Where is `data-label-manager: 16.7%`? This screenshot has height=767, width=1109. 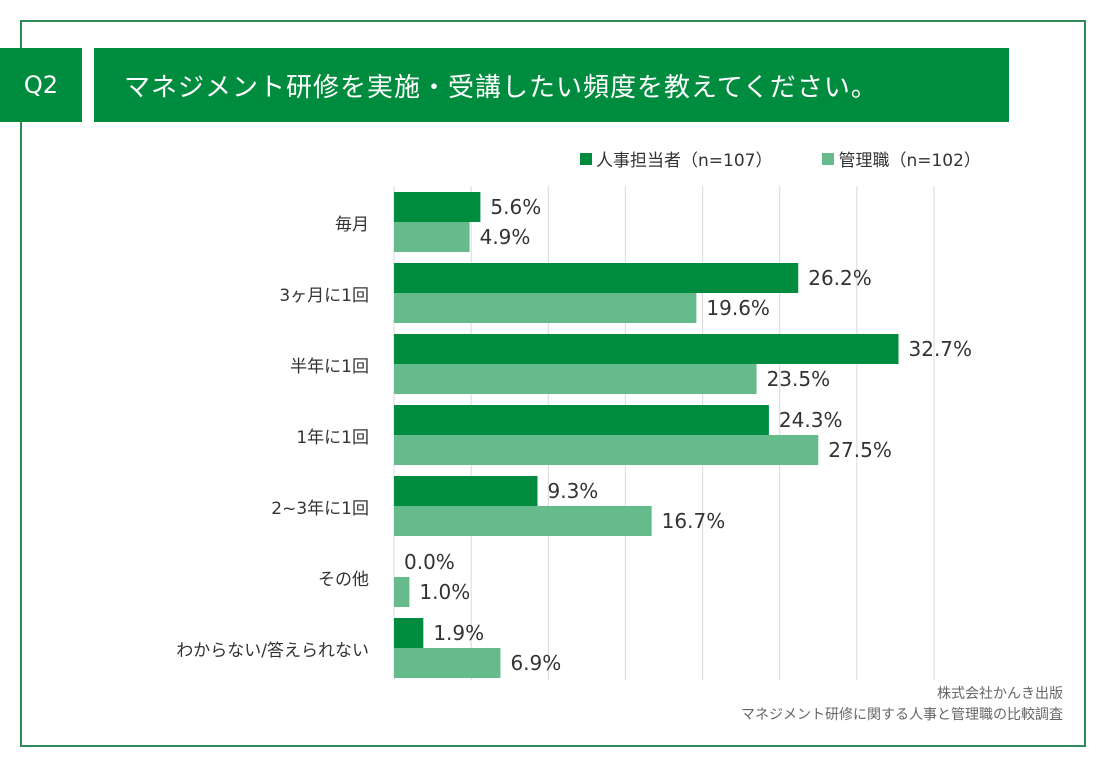
data-label-manager: 16.7% is located at coordinates (694, 521).